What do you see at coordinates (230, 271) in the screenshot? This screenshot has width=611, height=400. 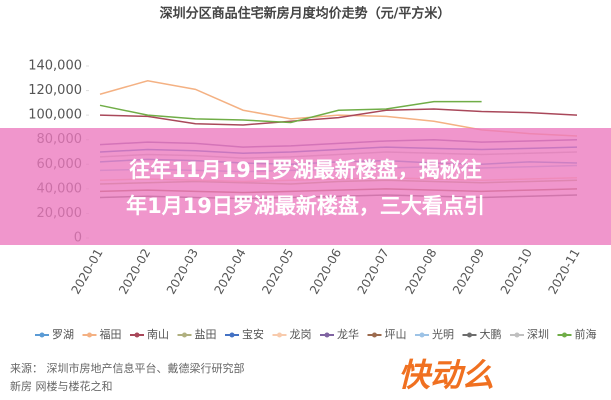 I see `x-tick-label: 2020-04` at bounding box center [230, 271].